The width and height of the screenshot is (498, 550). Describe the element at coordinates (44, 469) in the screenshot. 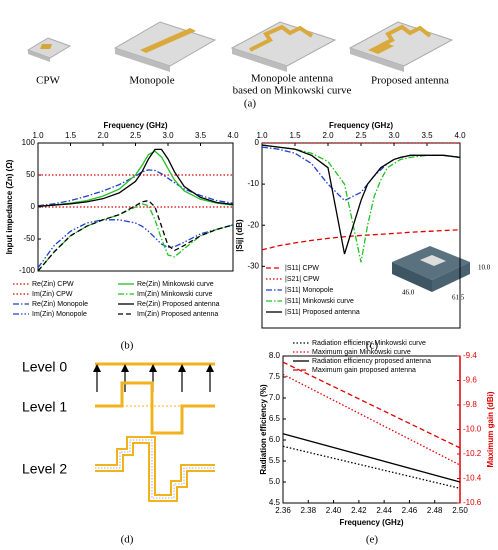

I see `level-label: Level 2` at that location.